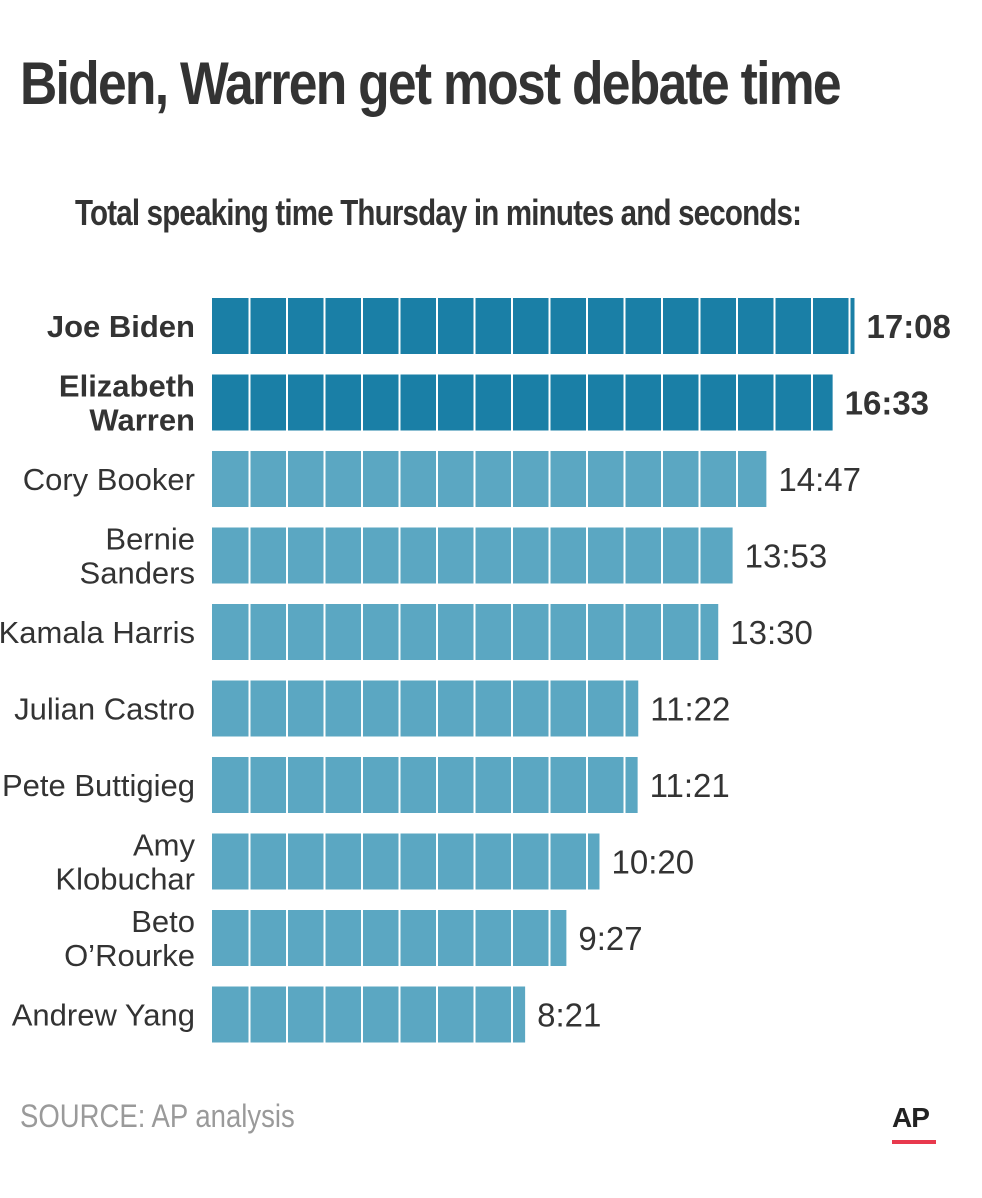 The image size is (982, 1198). Describe the element at coordinates (127, 386) in the screenshot. I see `category-label-line: Elizabeth` at that location.